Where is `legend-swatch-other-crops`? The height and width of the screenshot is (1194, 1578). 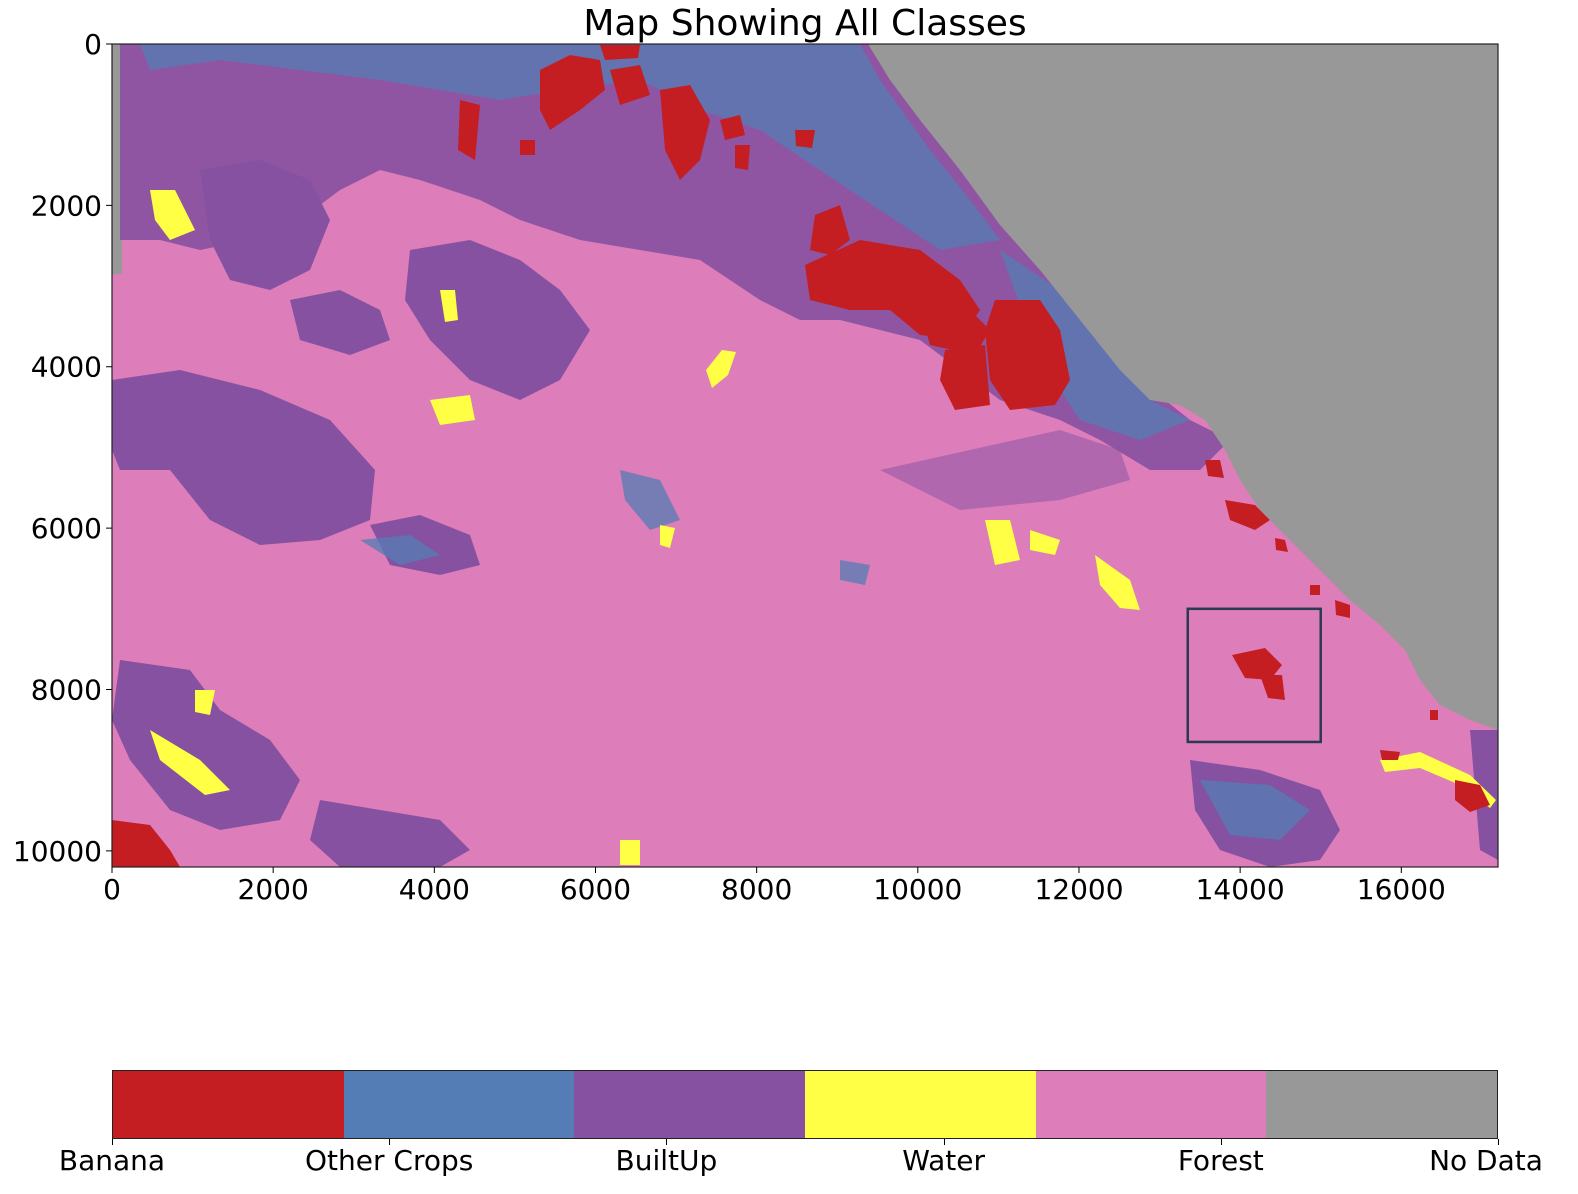
legend-swatch-other-crops is located at coordinates (459, 1104).